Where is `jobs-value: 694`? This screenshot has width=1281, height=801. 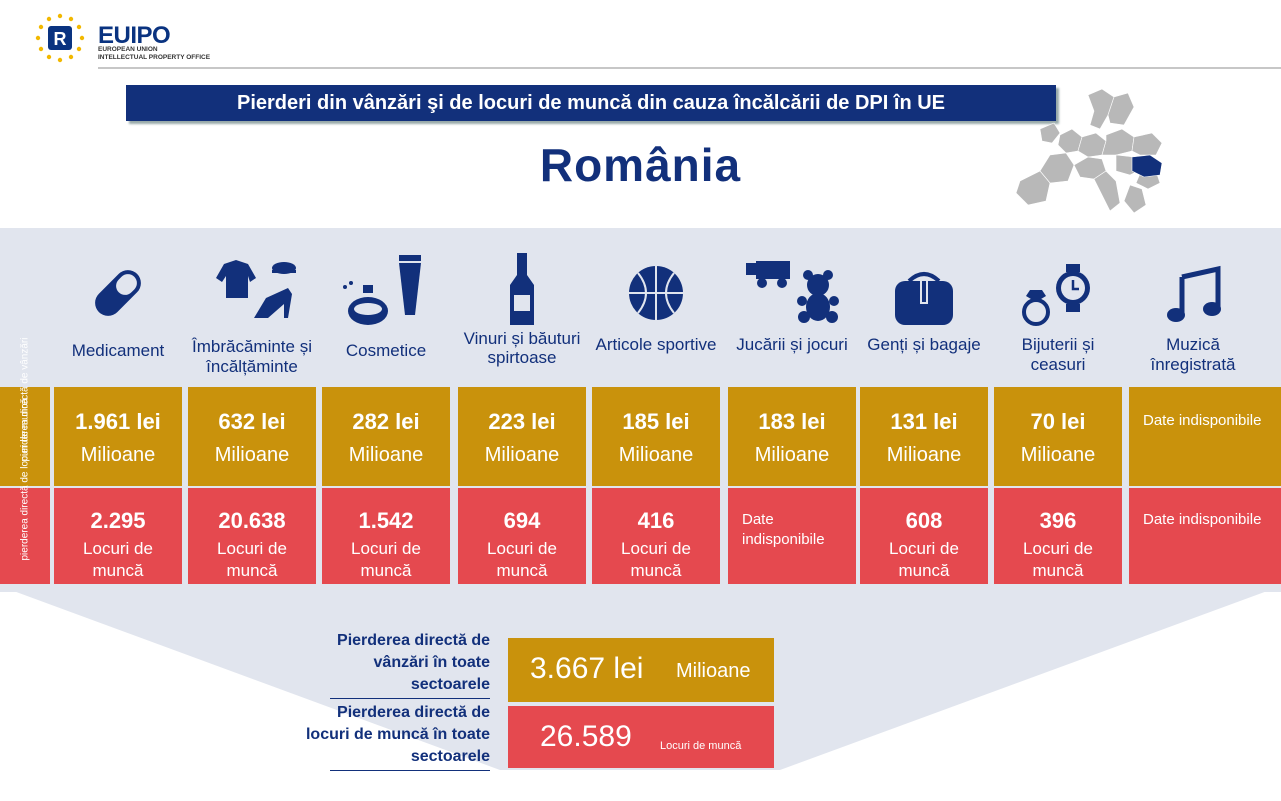 jobs-value: 694 is located at coordinates (522, 520).